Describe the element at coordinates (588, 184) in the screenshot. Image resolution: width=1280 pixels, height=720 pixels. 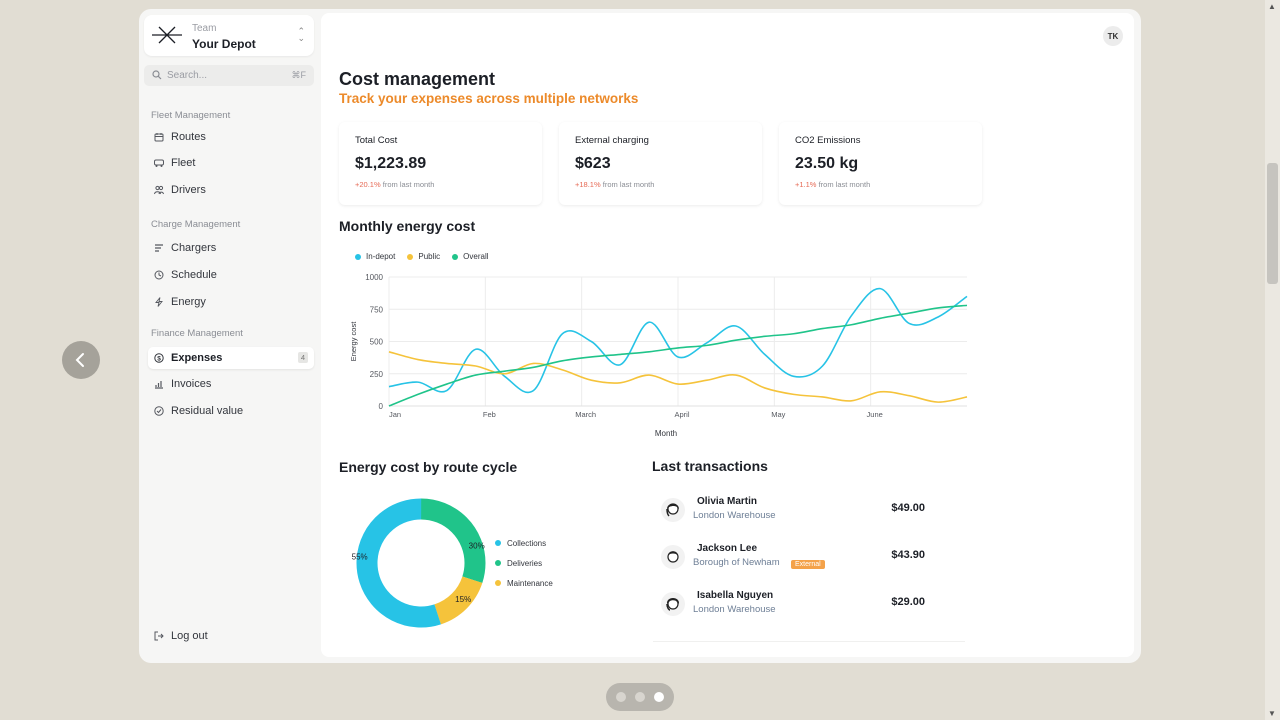
I see `stat-delta-percent: +18.1%` at that location.